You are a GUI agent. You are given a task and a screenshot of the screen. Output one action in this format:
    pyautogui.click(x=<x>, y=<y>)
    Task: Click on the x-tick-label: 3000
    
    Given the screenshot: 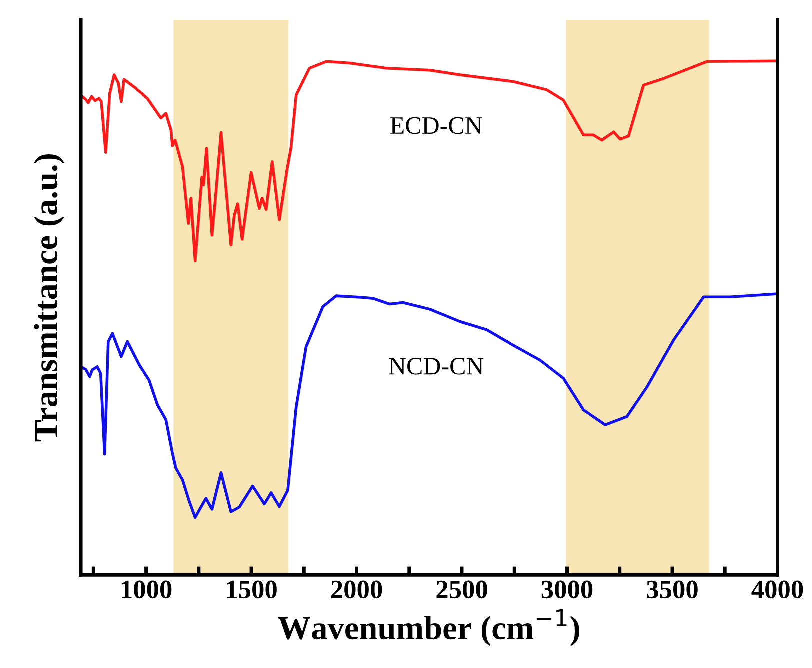 What is the action you would take?
    pyautogui.click(x=567, y=589)
    